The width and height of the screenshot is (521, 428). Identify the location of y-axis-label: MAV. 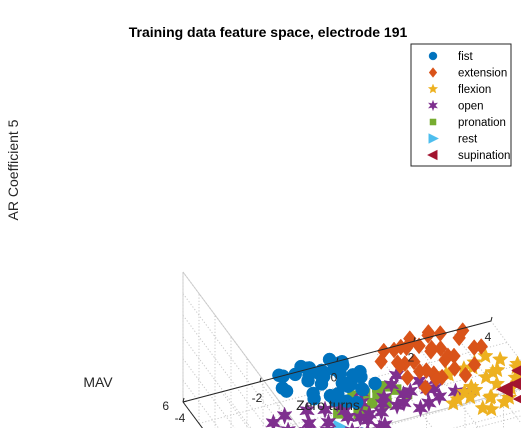
(98, 382).